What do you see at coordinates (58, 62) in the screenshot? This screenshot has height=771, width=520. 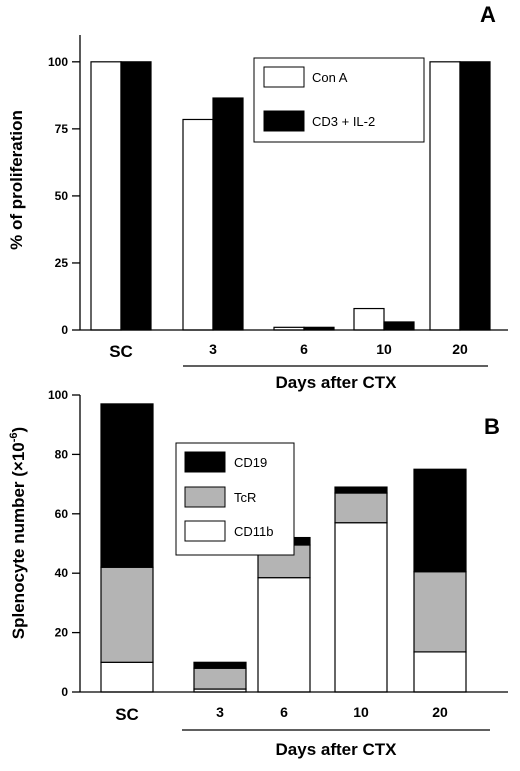 I see `panel-a-y-tick-label: 100` at bounding box center [58, 62].